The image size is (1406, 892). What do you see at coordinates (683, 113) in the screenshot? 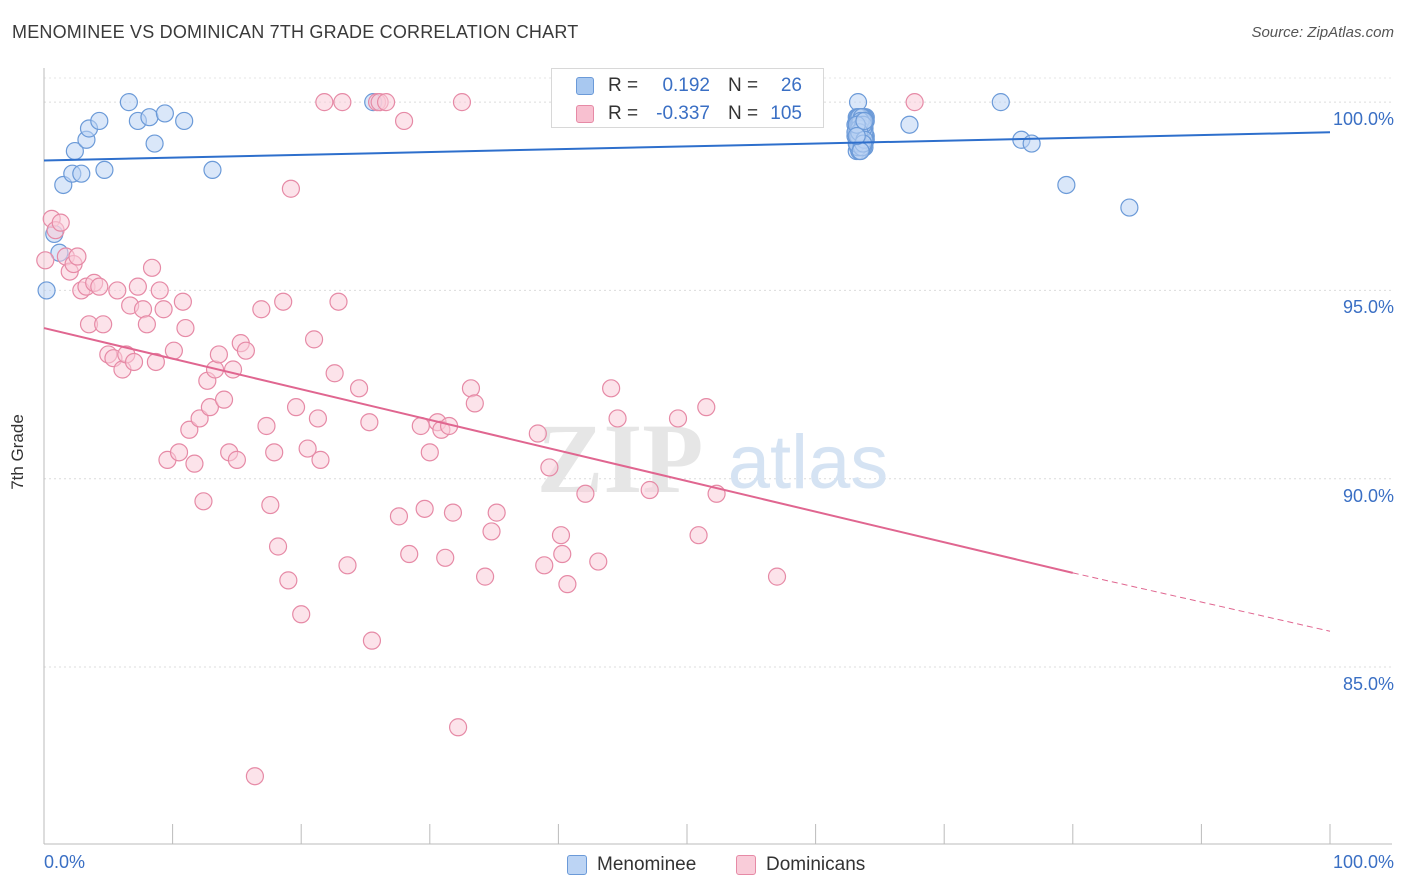
I see `r-value: -0.337` at bounding box center [683, 113].